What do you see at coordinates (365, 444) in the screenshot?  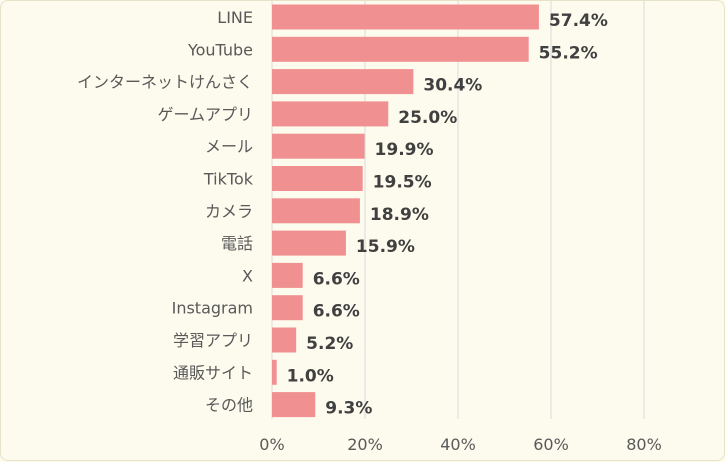 I see `x-tick-label: 20%` at bounding box center [365, 444].